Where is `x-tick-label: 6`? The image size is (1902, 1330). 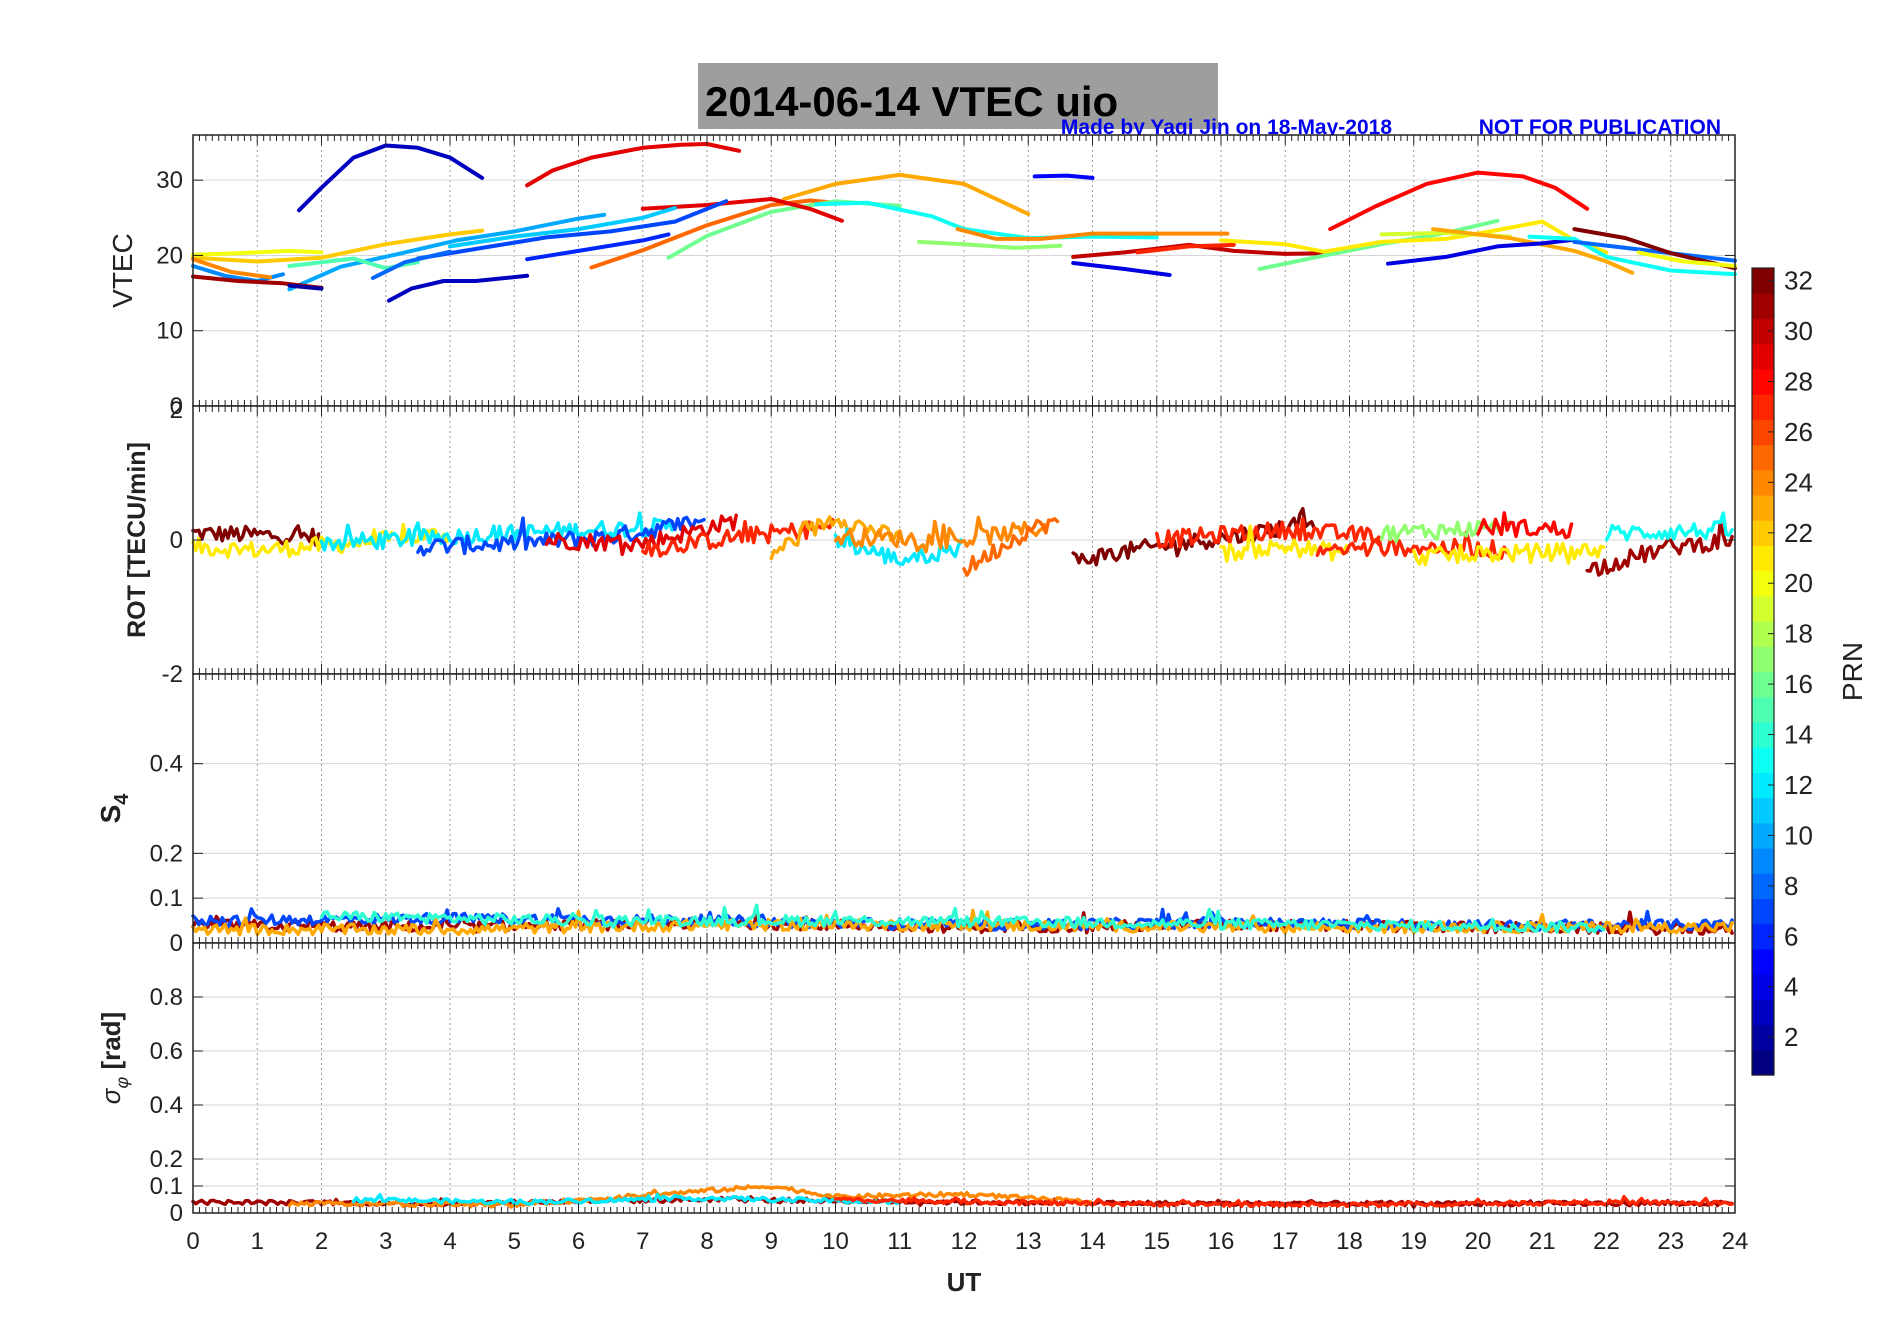 x-tick-label: 6 is located at coordinates (578, 1241).